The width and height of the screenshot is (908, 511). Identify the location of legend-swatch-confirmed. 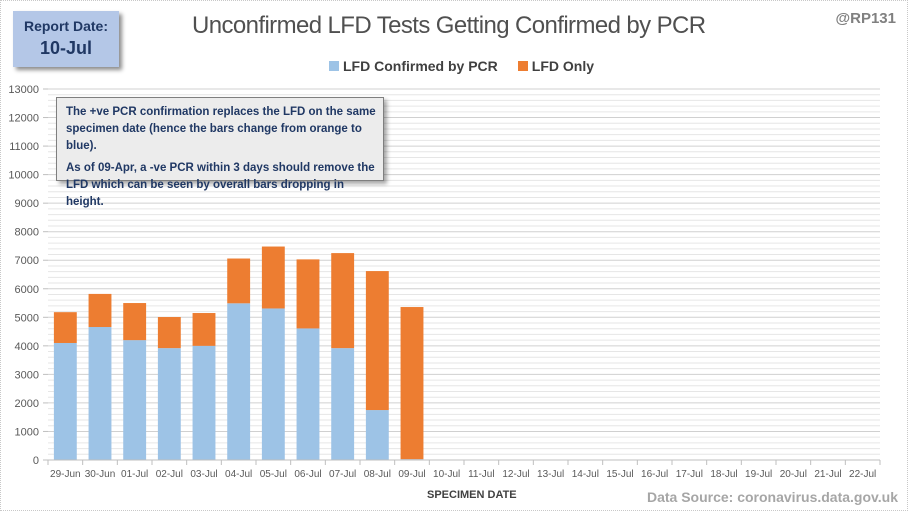
(334, 66).